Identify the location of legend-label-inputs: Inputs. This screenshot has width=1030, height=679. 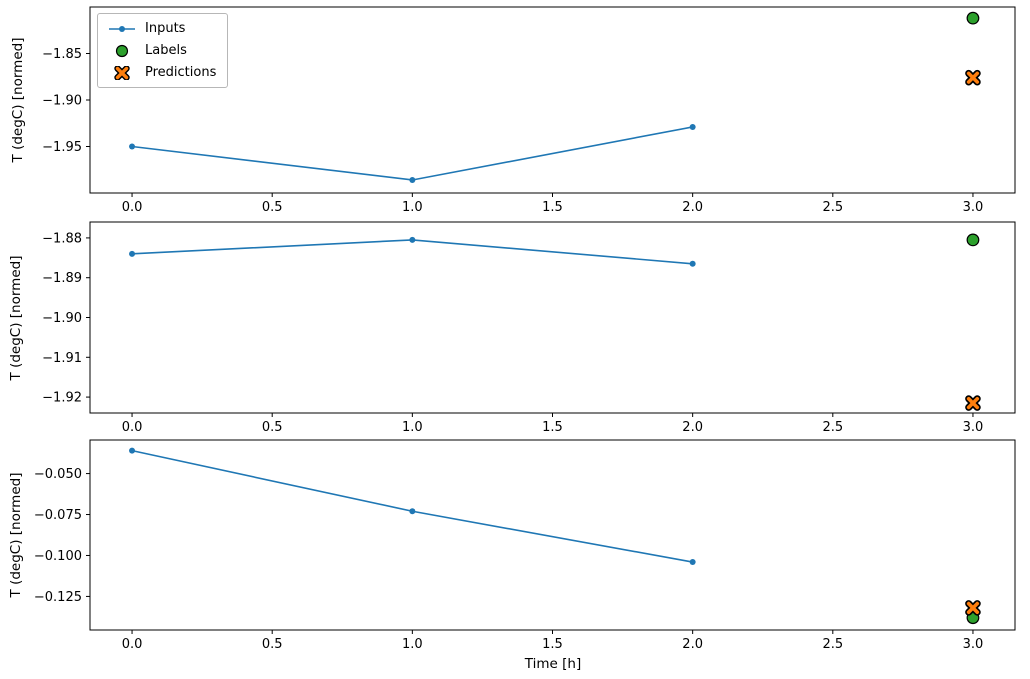
(165, 28).